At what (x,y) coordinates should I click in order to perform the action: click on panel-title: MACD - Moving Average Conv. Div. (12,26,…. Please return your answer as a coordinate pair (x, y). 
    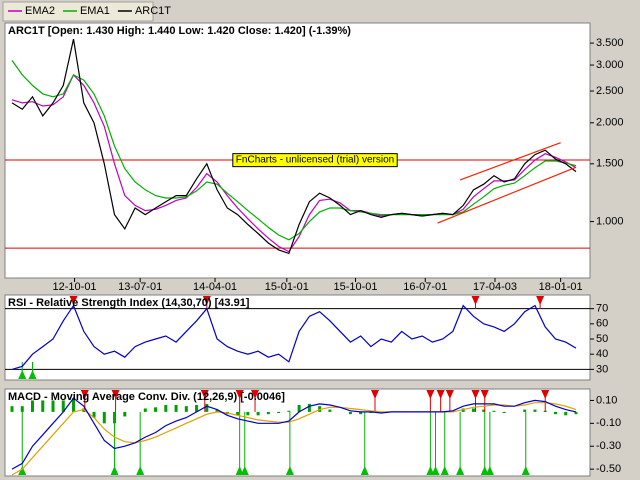
    Looking at the image, I should click on (146, 397).